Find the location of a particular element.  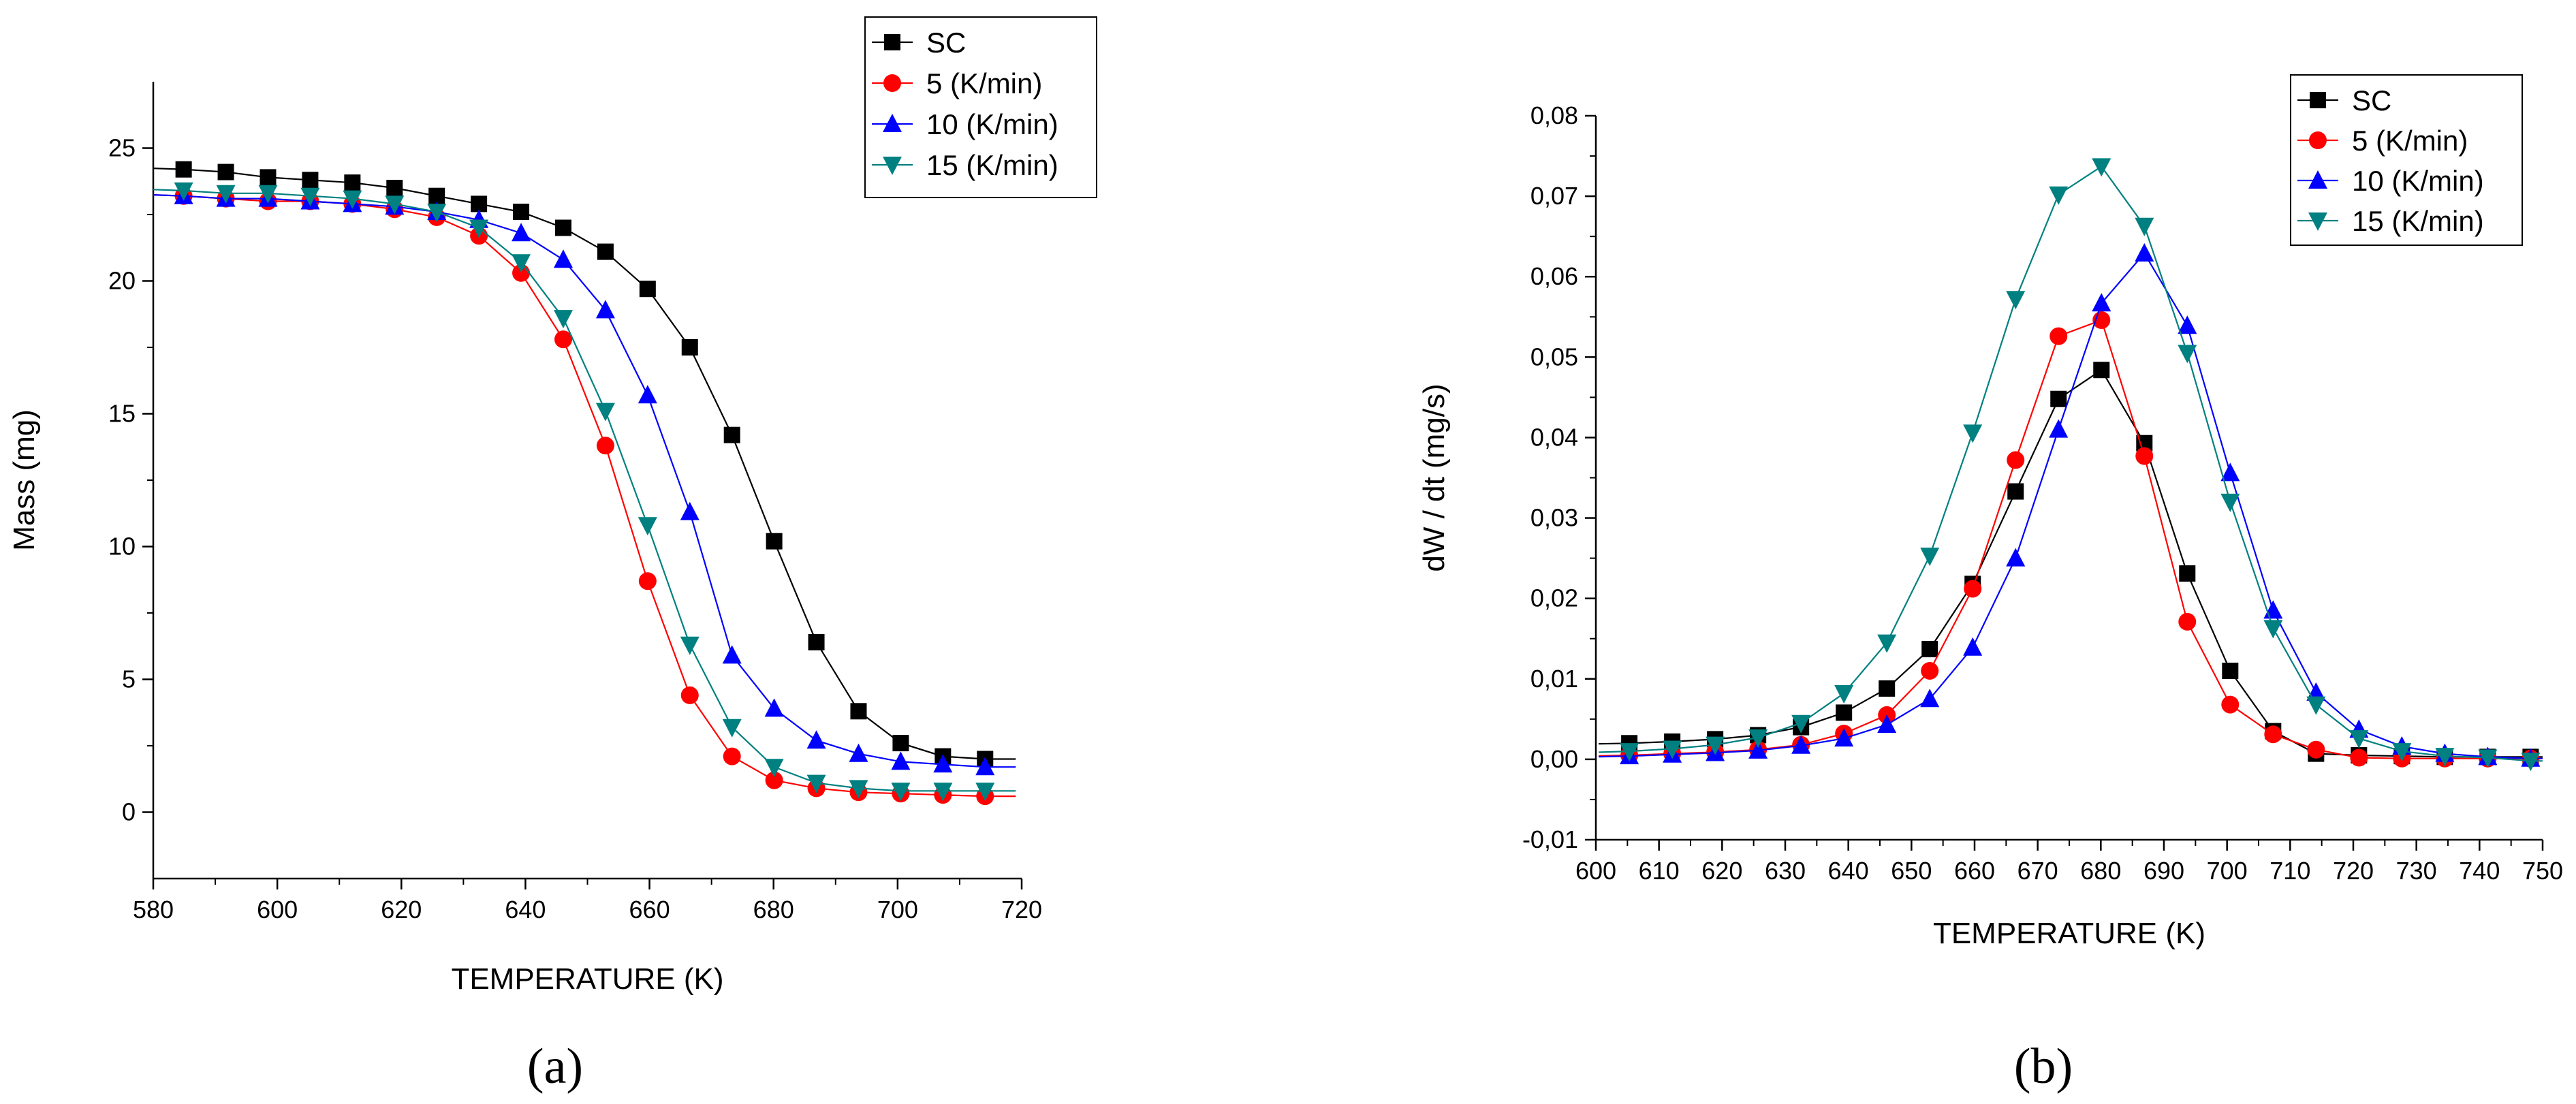

y-tick-label: -0,01 is located at coordinates (1550, 839).